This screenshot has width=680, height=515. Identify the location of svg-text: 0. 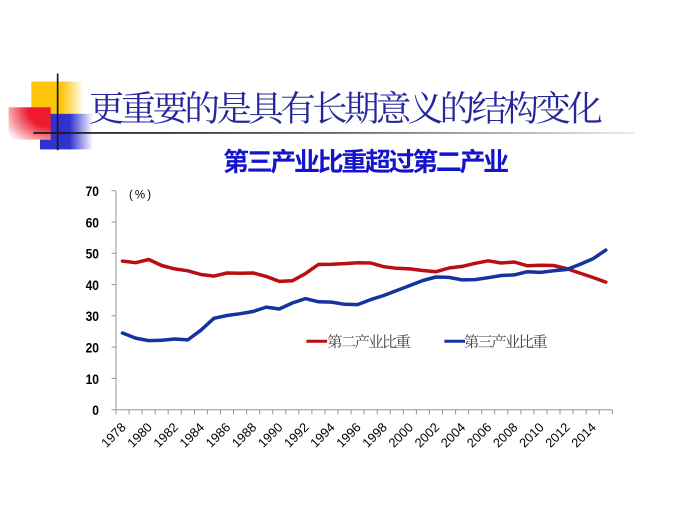
(95, 410).